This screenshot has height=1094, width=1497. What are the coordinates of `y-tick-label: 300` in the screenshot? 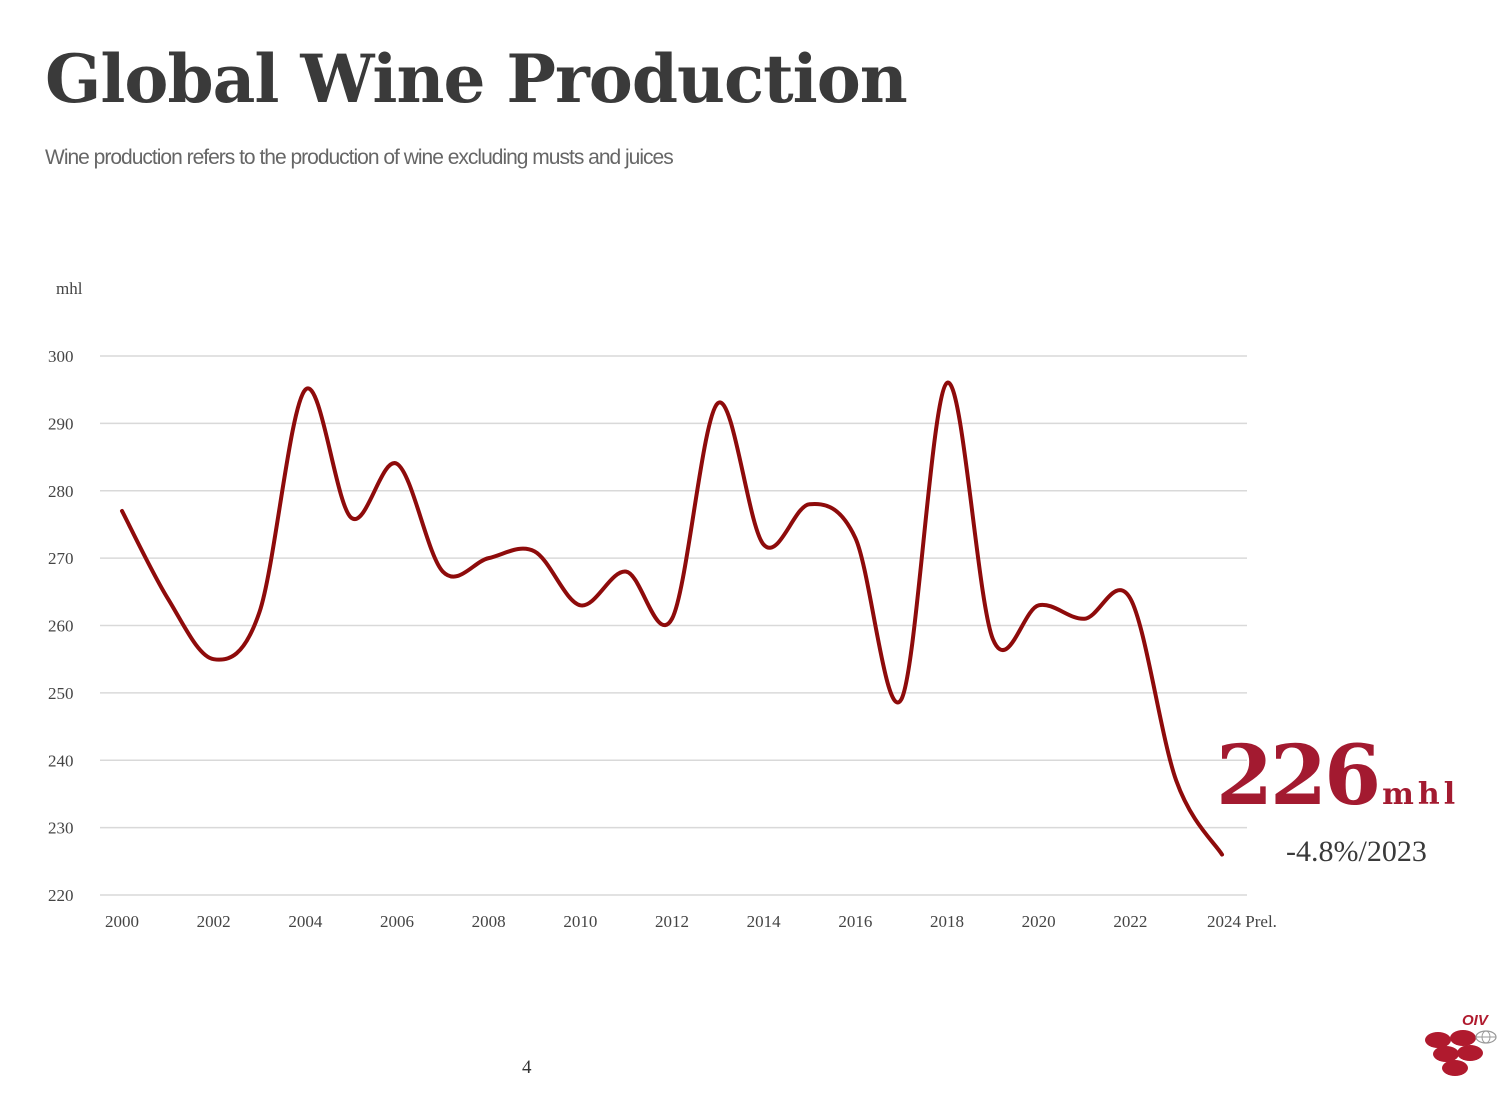 It's located at (61, 356).